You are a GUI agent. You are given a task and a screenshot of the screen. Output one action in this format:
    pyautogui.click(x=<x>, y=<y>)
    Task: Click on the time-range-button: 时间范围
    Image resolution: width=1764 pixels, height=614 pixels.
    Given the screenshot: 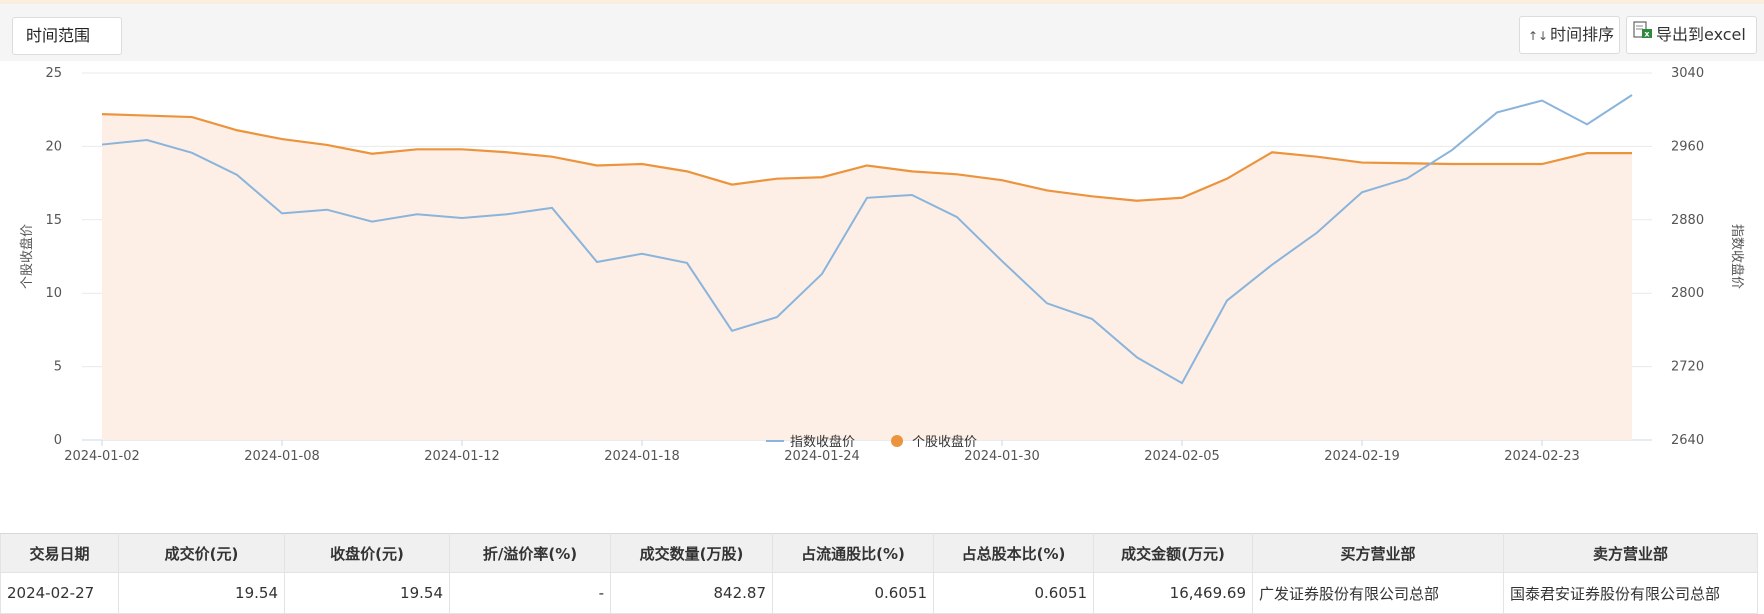 What is the action you would take?
    pyautogui.click(x=67, y=36)
    